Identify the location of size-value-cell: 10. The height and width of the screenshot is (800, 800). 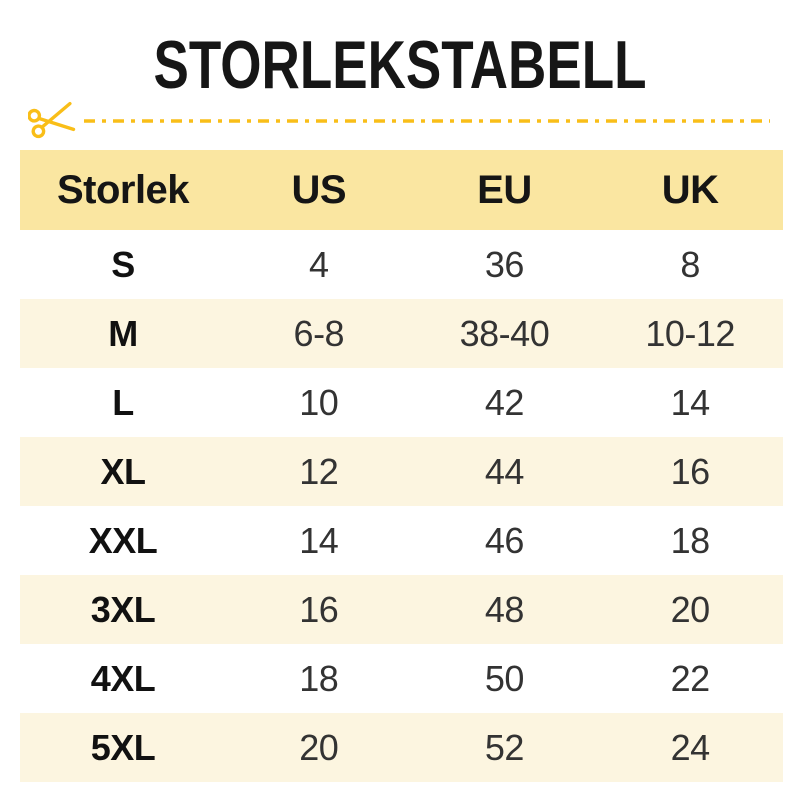
(319, 402).